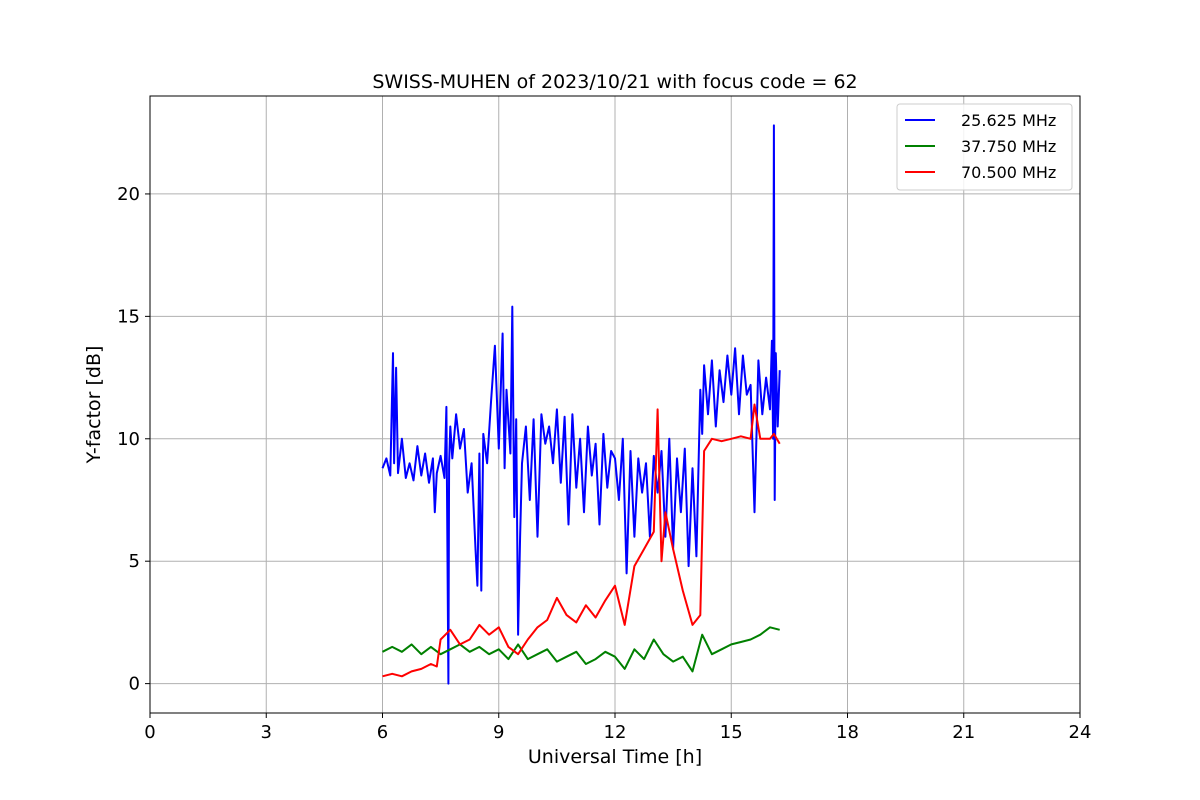  I want to click on legend-label: 70.500 MHz, so click(1008, 172).